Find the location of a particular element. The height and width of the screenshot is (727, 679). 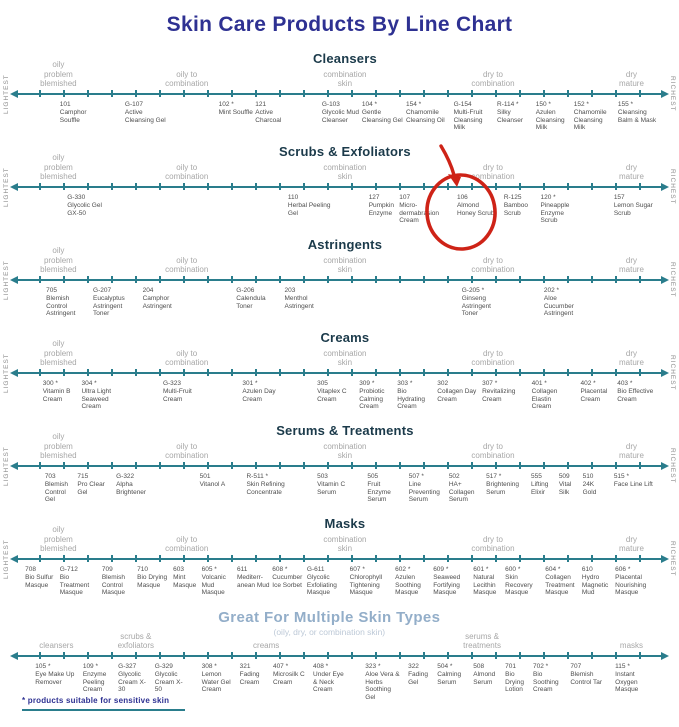

product-code: 150 * is located at coordinates (543, 104).